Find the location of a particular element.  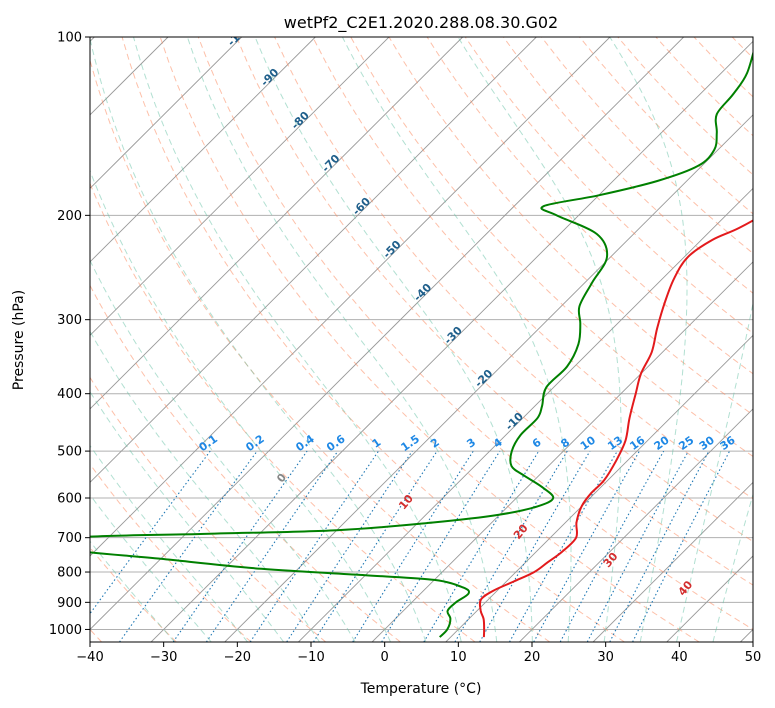

mixing-ratio-label: 10 is located at coordinates (588, 443).